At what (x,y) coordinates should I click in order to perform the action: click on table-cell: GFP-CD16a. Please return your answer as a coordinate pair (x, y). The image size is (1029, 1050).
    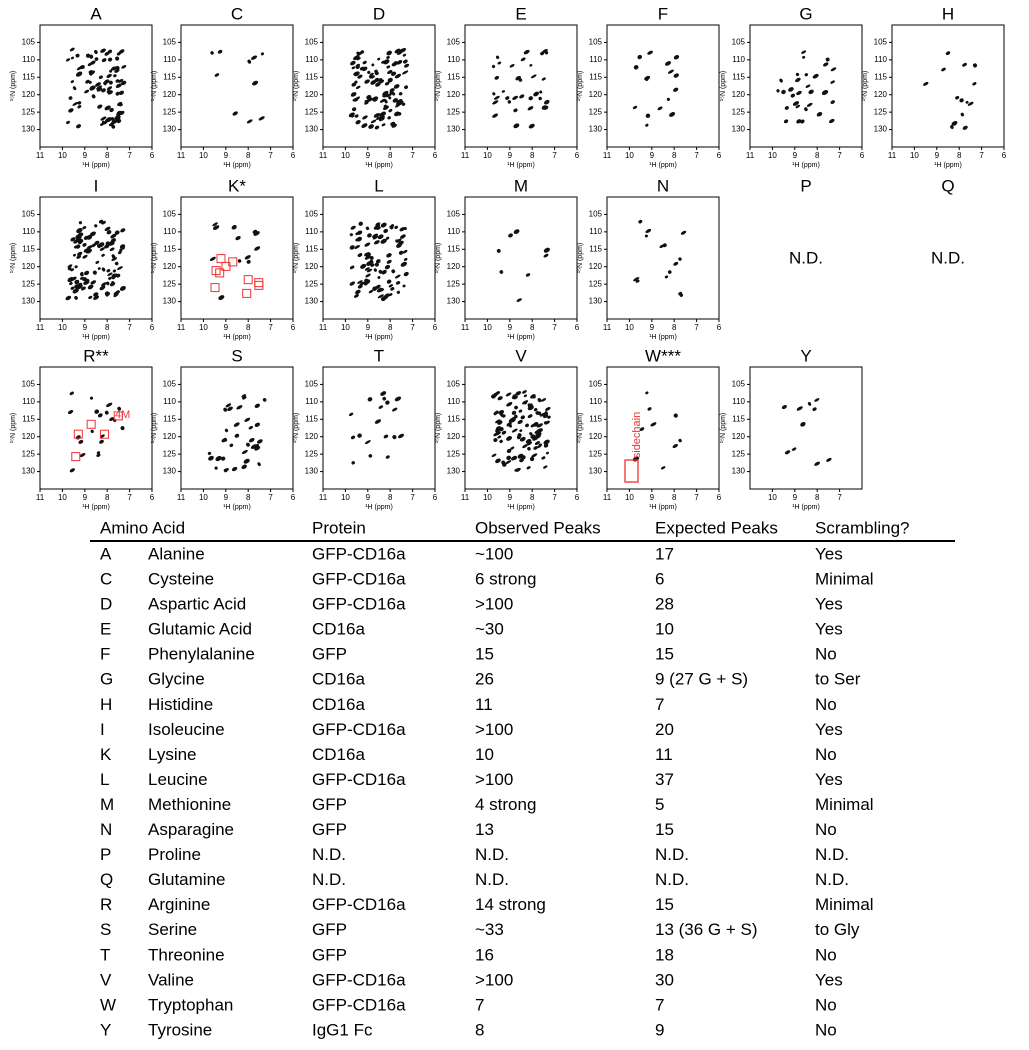
    Looking at the image, I should click on (359, 1004).